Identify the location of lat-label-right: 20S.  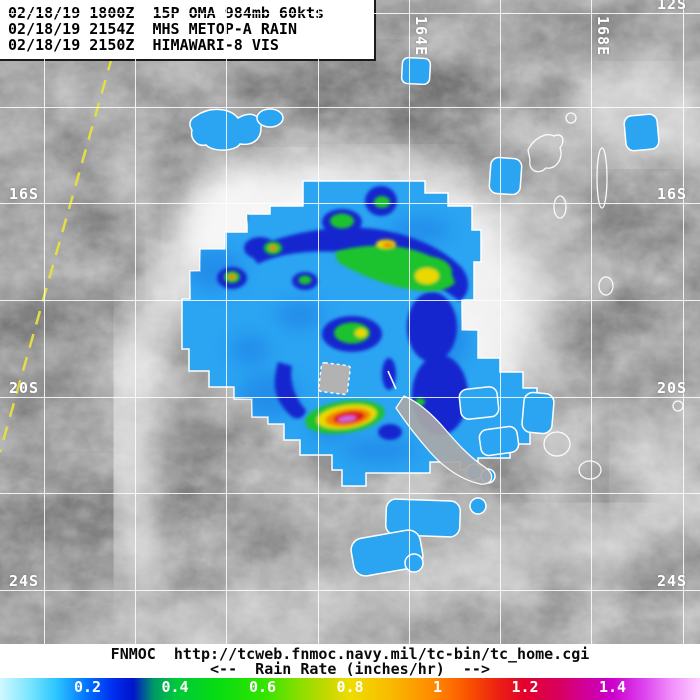
(672, 388).